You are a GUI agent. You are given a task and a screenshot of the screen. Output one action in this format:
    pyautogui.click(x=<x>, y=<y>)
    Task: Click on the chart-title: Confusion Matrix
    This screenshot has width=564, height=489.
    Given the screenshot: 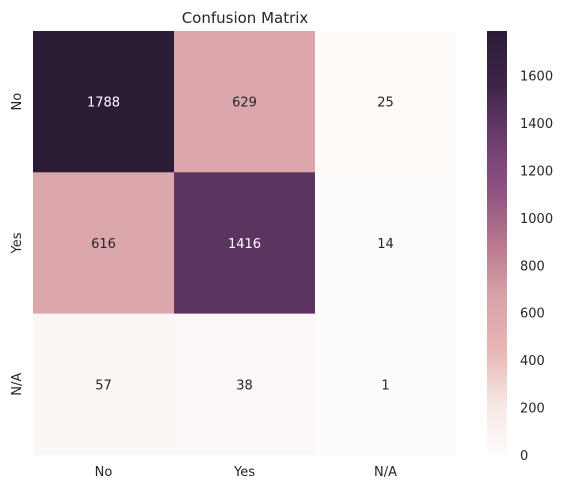 What is the action you would take?
    pyautogui.click(x=245, y=18)
    